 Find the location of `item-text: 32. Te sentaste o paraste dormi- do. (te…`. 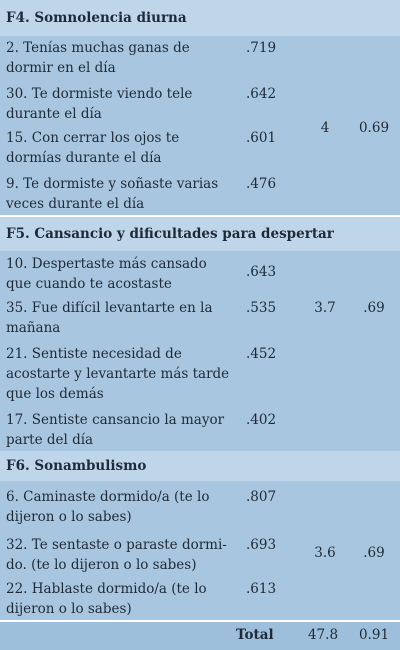

item-text: 32. Te sentaste o paraste dormi- do. (te… is located at coordinates (116, 555).